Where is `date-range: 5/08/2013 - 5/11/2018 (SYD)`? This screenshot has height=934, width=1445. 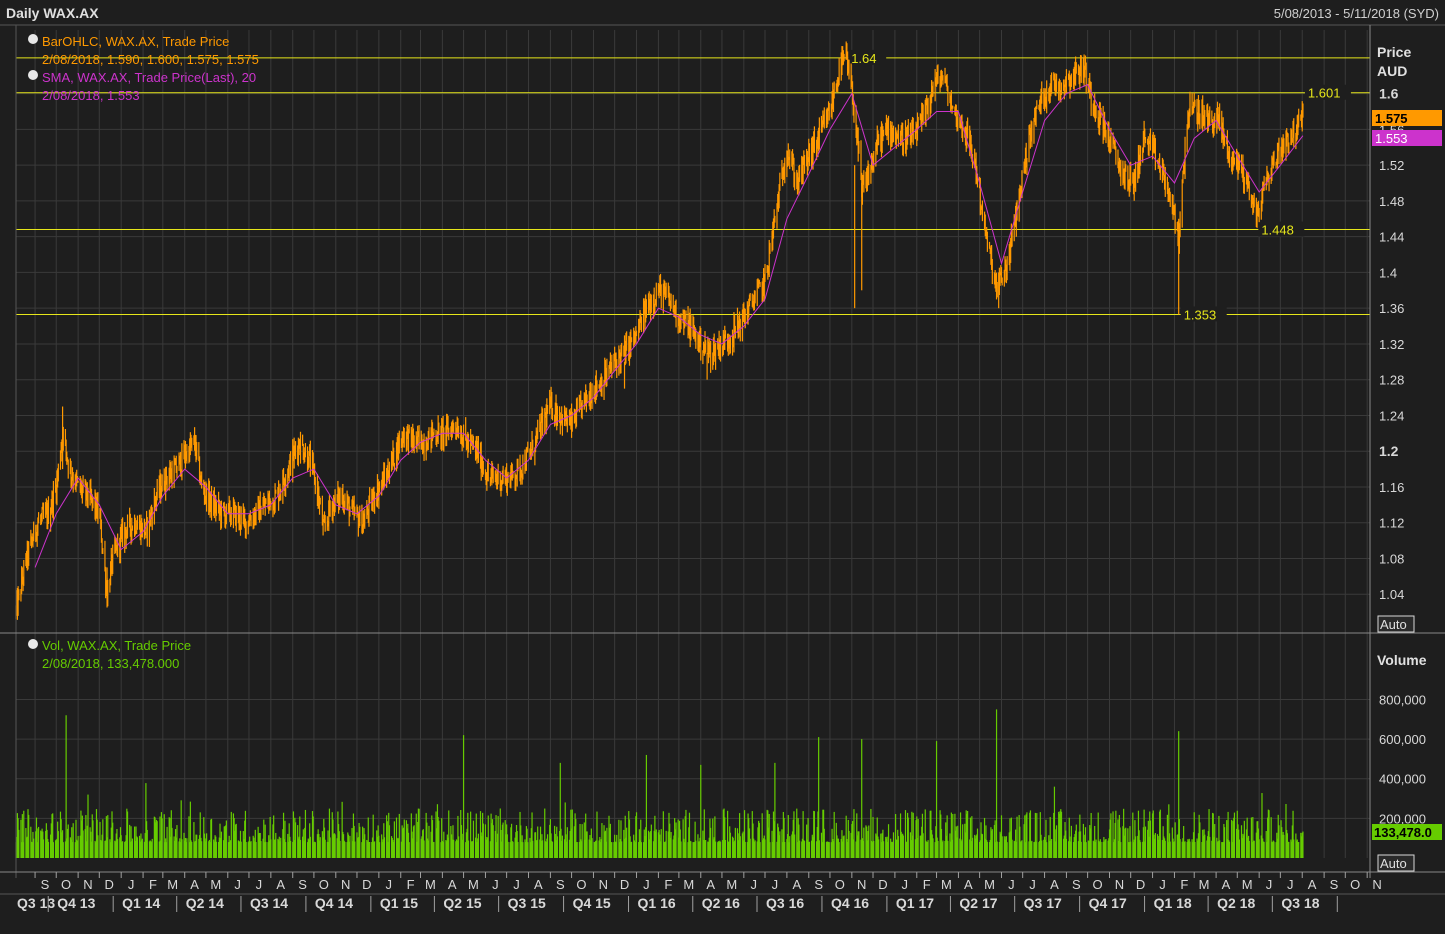
date-range: 5/08/2013 - 5/11/2018 (SYD) is located at coordinates (1356, 13).